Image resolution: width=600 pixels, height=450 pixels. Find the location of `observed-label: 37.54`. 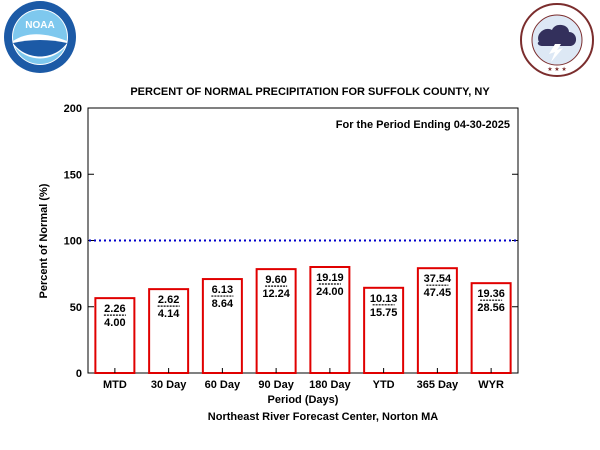

observed-label: 37.54 is located at coordinates (438, 279).